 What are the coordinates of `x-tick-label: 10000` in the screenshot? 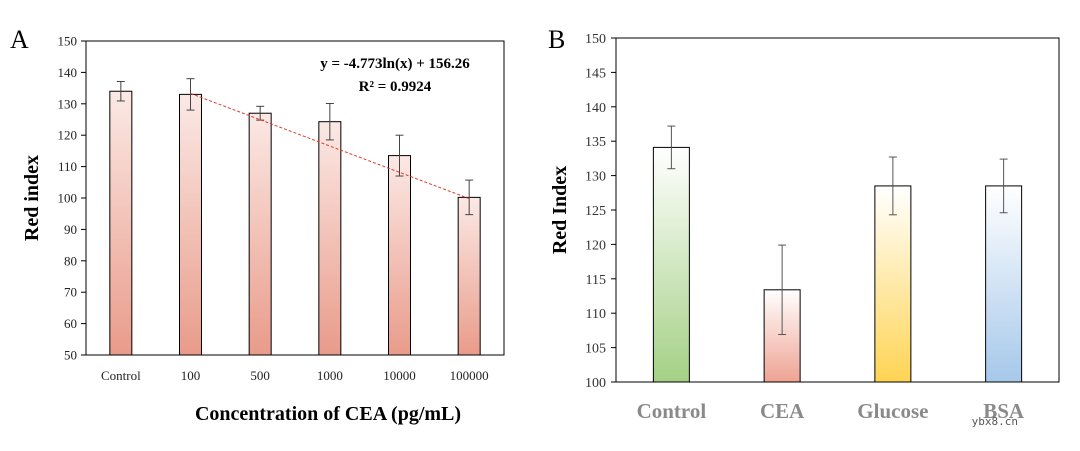 It's located at (399, 375).